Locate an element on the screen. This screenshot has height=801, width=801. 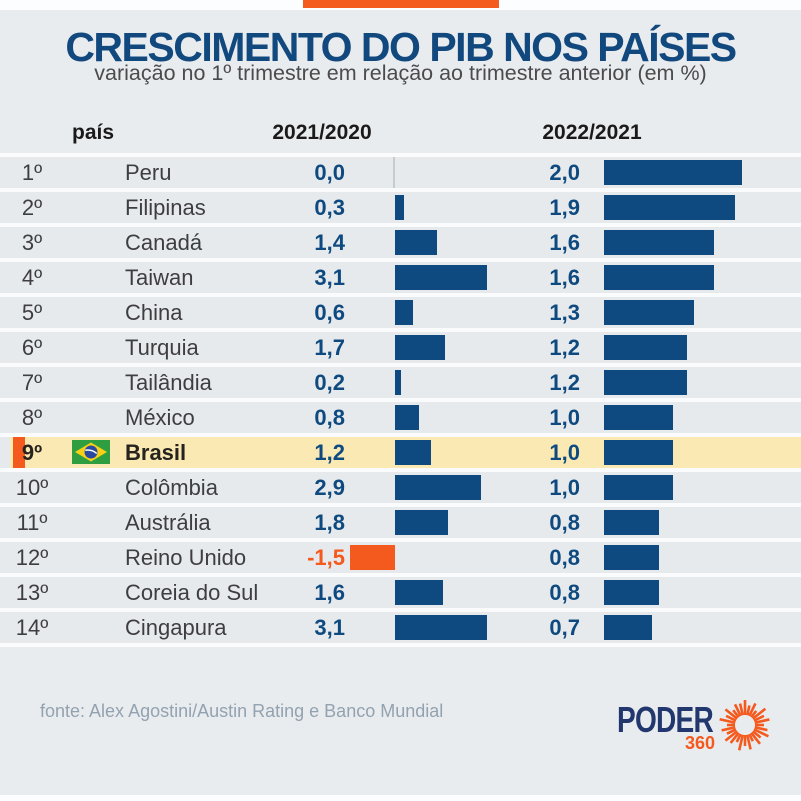
rank-label: 3º is located at coordinates (32, 242).